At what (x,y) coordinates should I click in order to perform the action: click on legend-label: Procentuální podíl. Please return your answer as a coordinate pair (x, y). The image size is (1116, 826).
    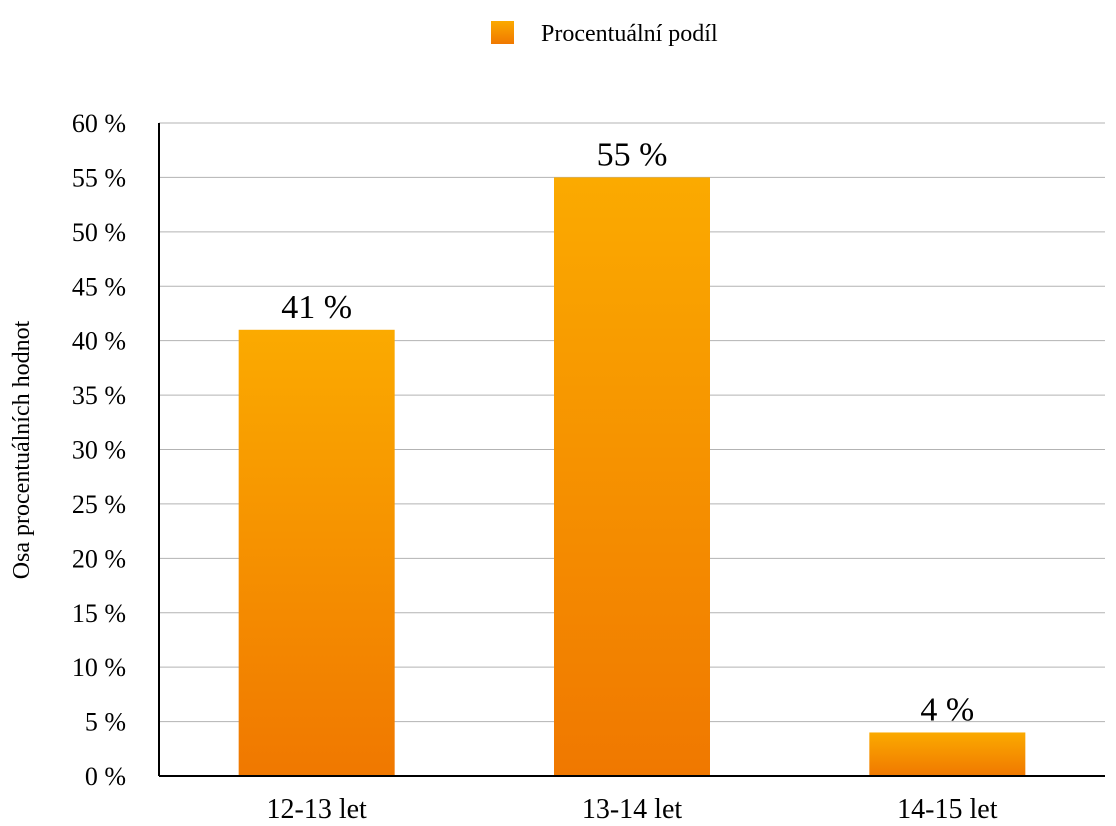
    Looking at the image, I should click on (629, 34).